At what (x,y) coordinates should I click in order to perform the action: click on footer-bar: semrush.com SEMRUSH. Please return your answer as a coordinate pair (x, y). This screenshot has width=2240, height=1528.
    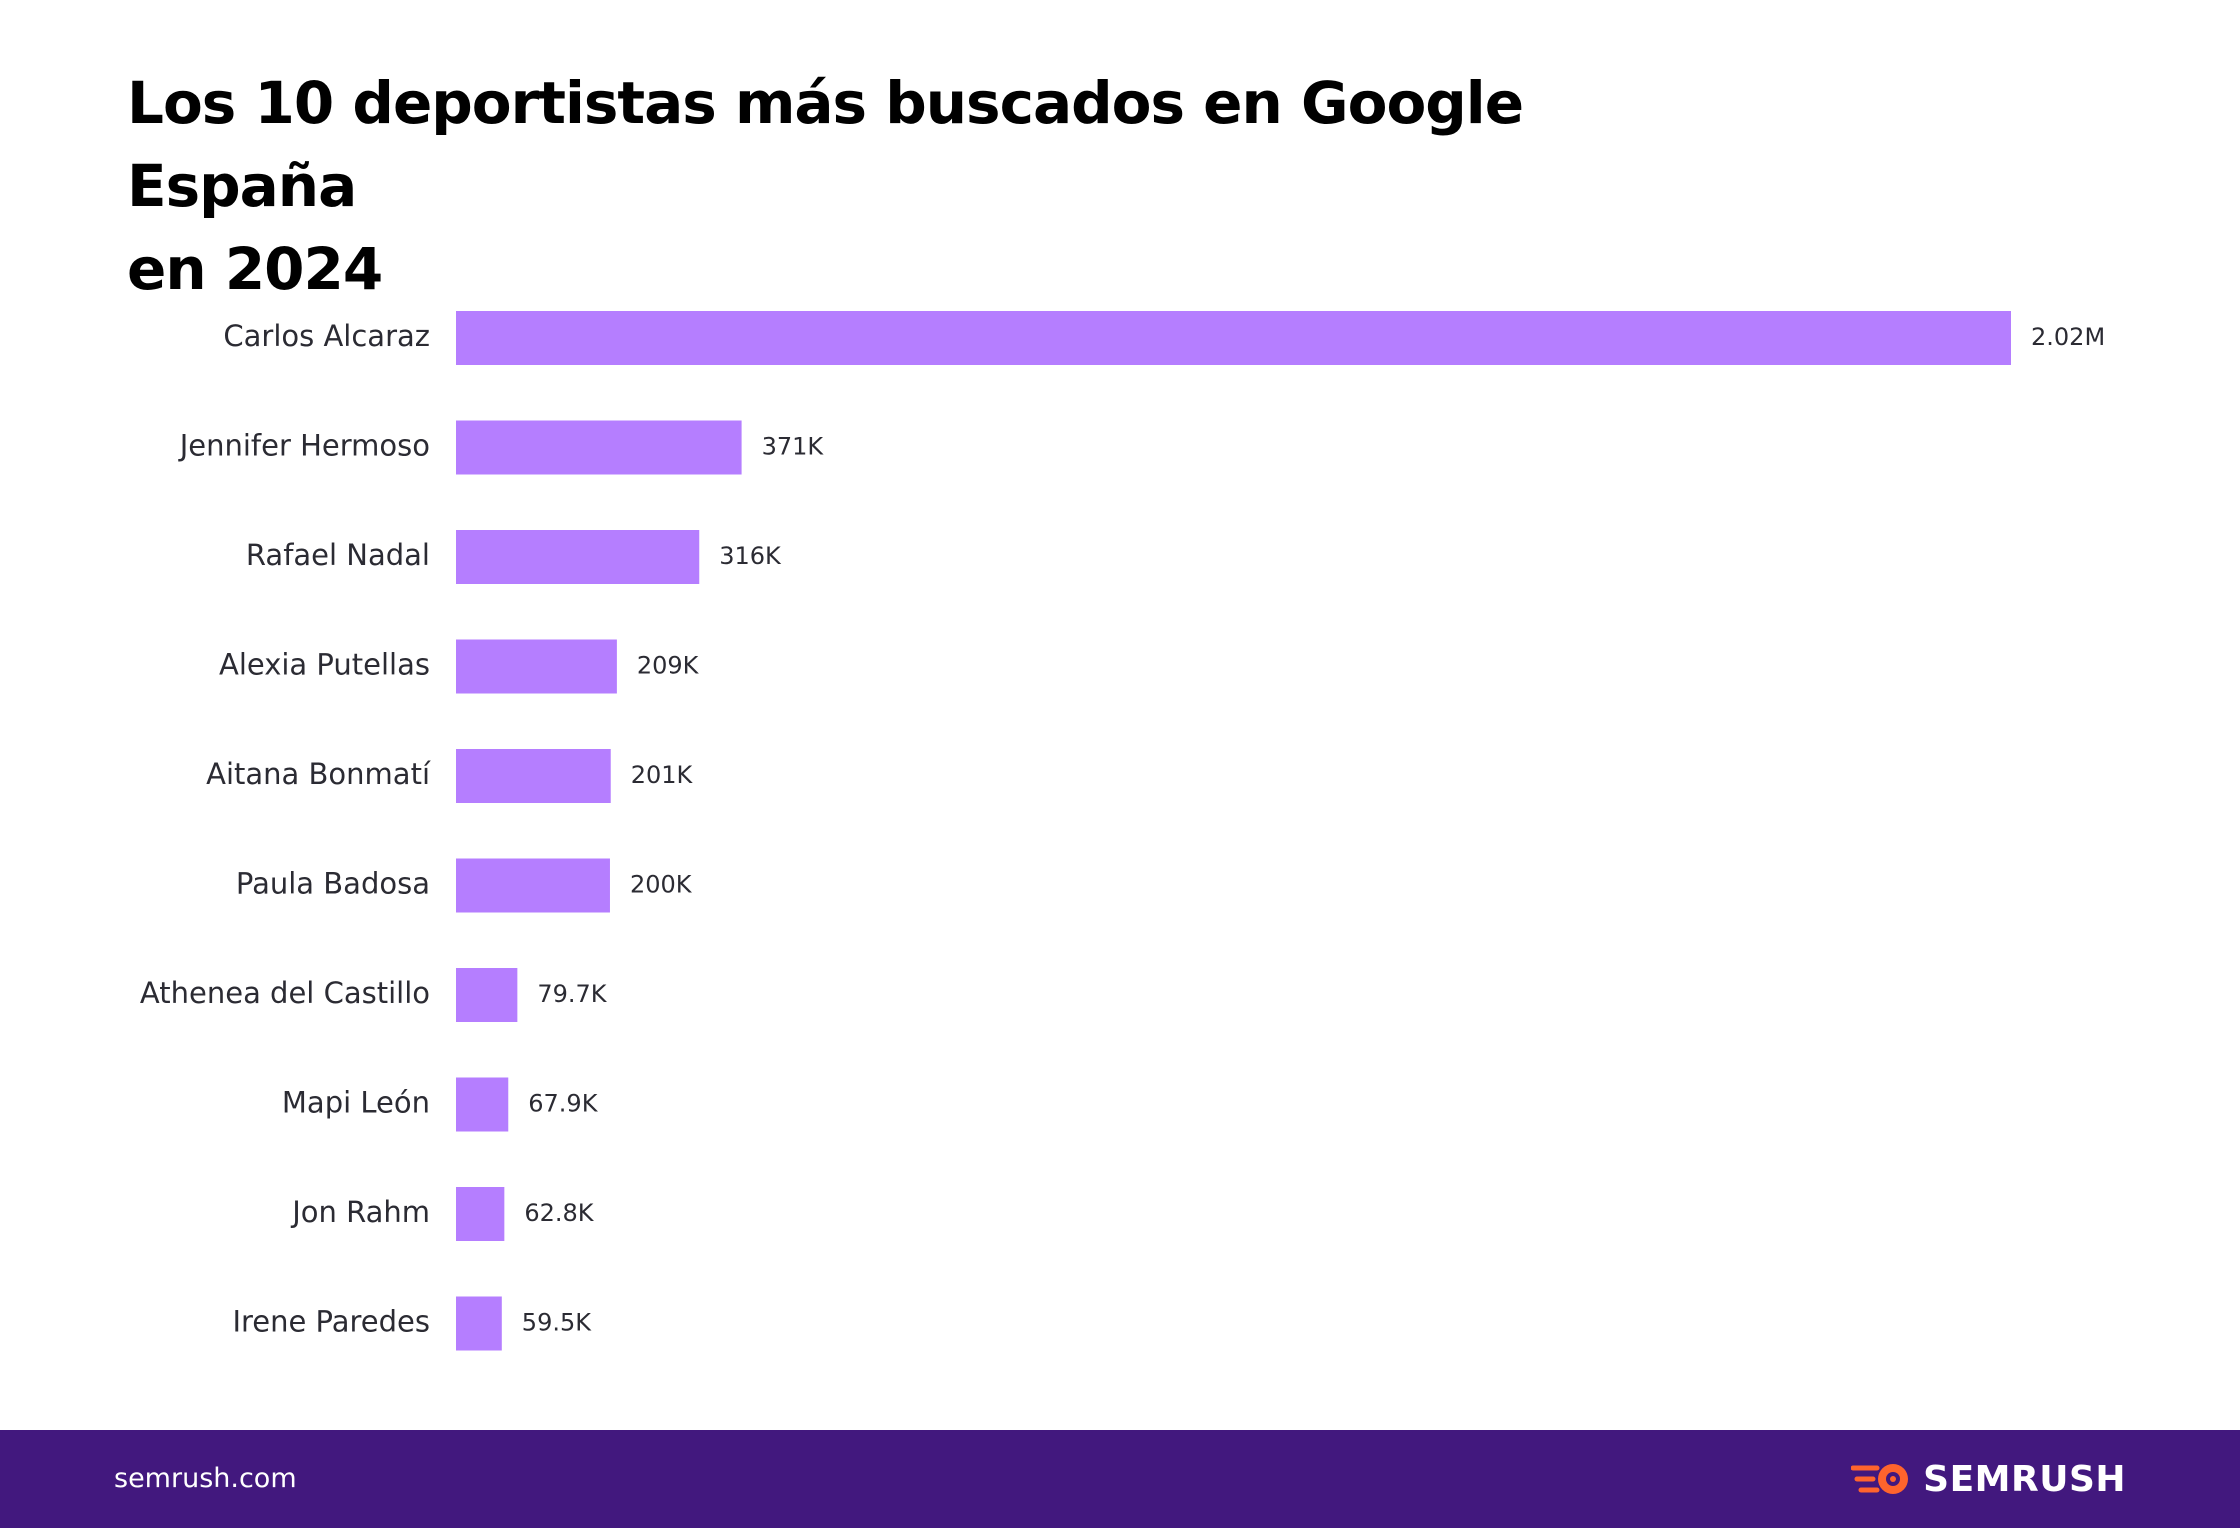
    Looking at the image, I should click on (1120, 1479).